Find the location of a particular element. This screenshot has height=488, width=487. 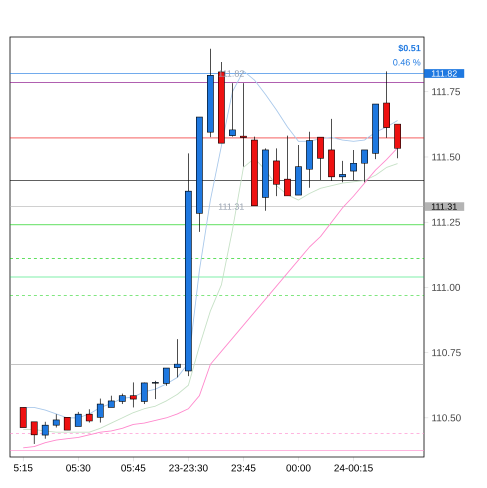

annotation: 0.46 % is located at coordinates (406, 62).